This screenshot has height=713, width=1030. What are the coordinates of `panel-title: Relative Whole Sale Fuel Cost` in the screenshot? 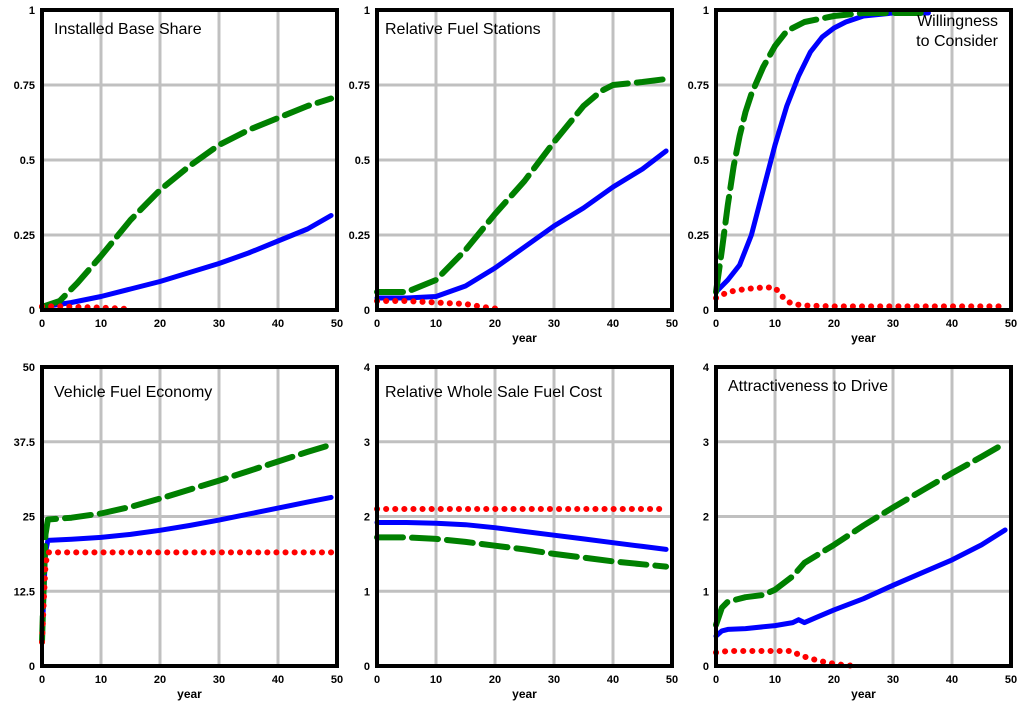 It's located at (494, 392).